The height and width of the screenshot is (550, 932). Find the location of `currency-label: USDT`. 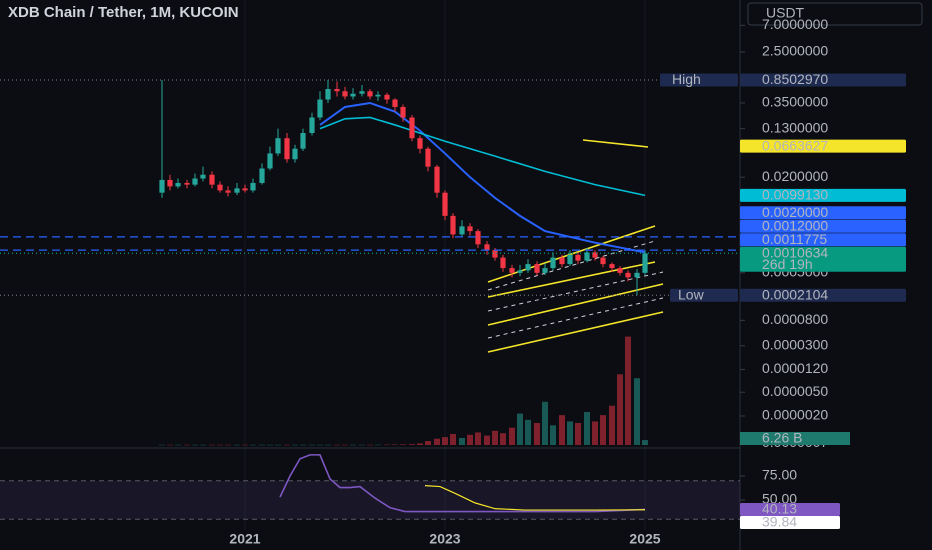

currency-label: USDT is located at coordinates (785, 13).